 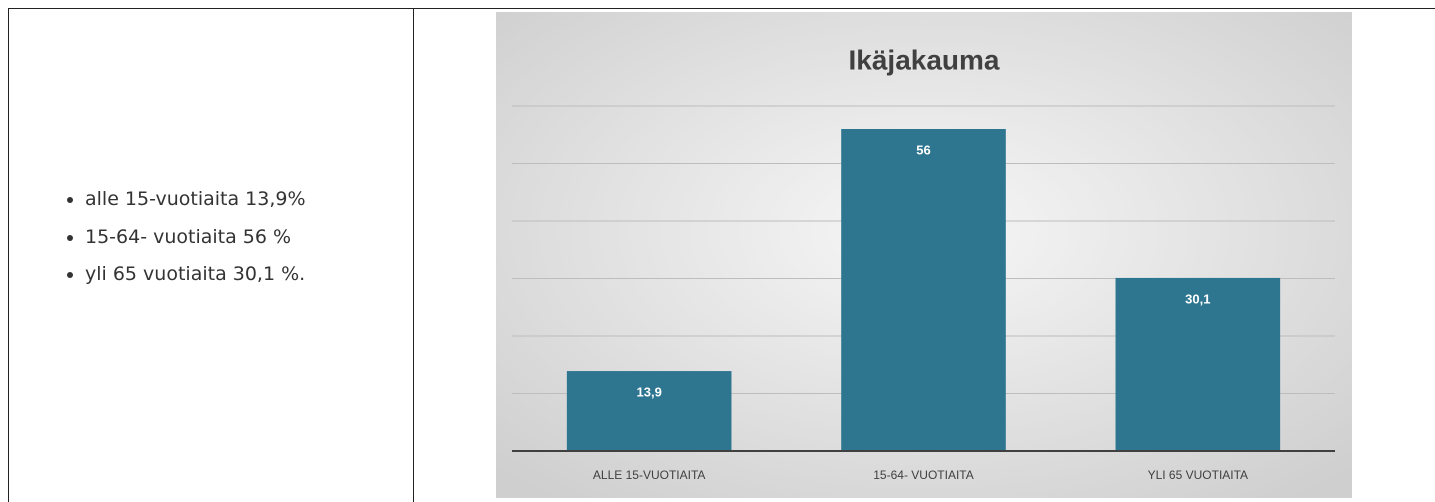 I want to click on list-item: yli 65 vuotiaita 30,1 %., so click(x=195, y=275).